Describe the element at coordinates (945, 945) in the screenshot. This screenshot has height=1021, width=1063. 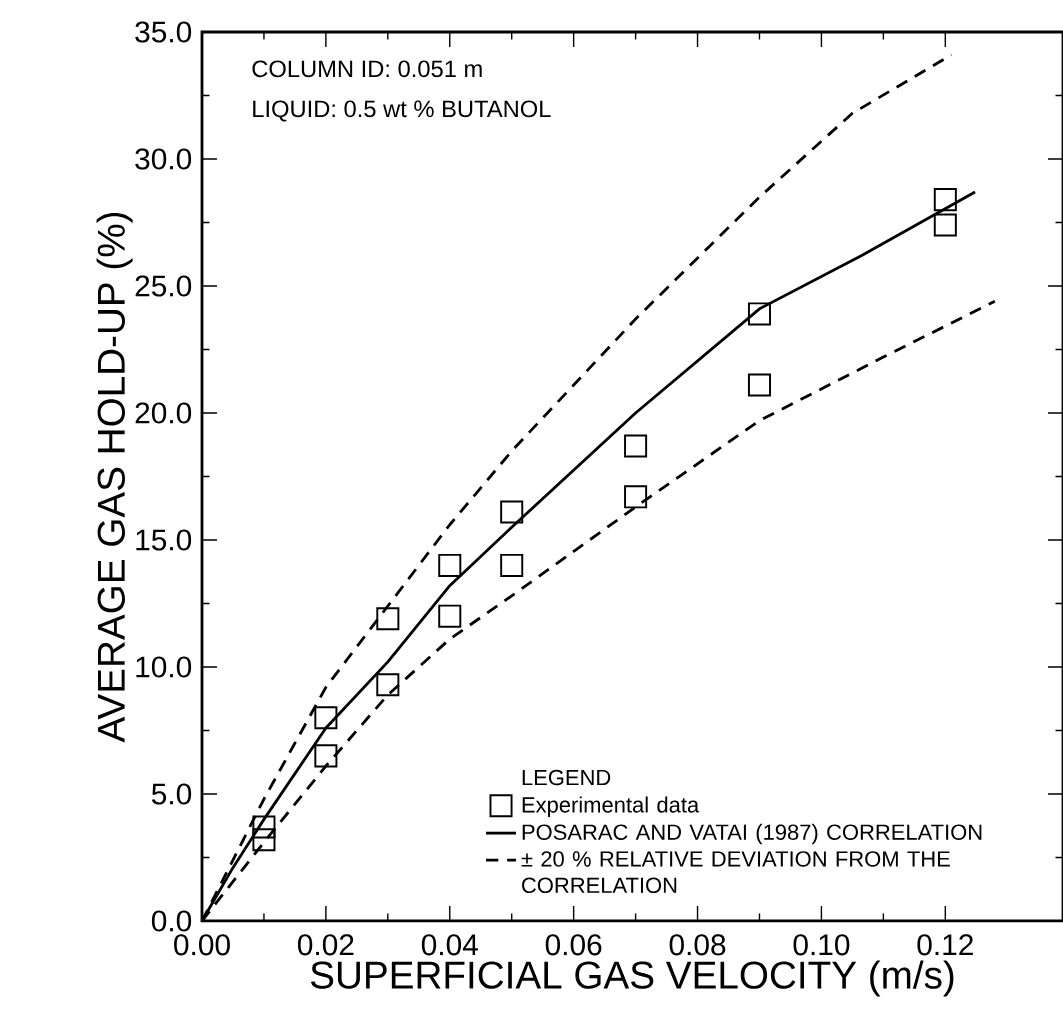
I see `x-tick-label: 0.12` at that location.